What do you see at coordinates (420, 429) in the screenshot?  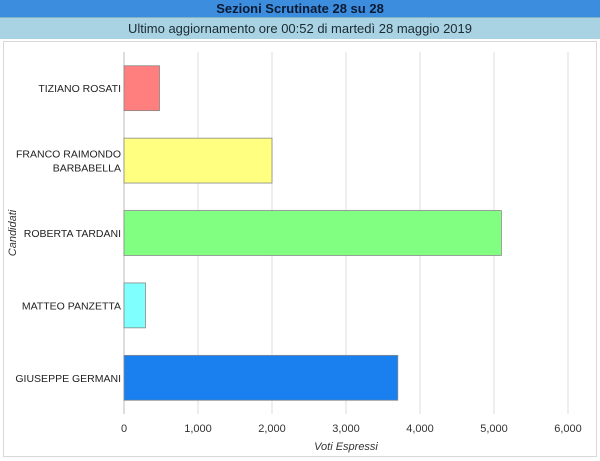 I see `x-tick-label: 4,000` at bounding box center [420, 429].